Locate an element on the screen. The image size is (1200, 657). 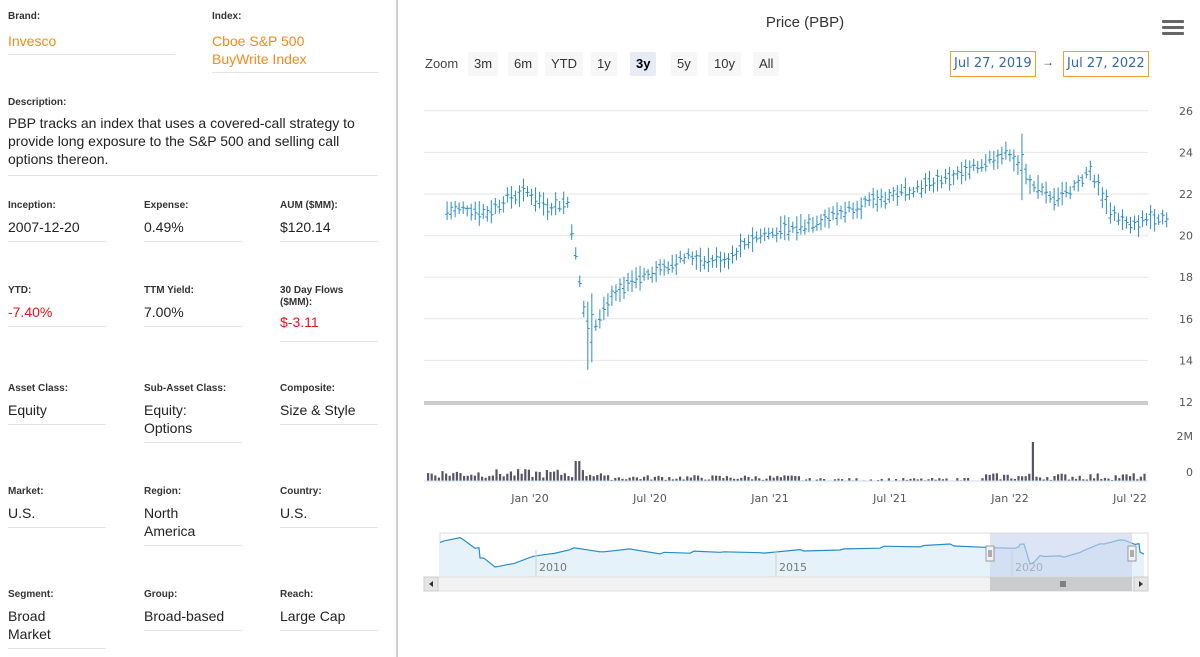
date-from-input: Jul 27, 2019 is located at coordinates (993, 64).